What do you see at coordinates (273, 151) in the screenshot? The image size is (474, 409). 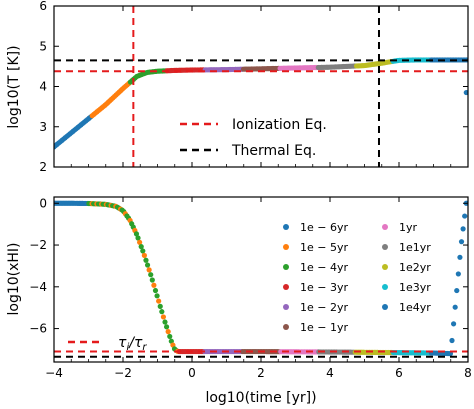 I see `legend-thermal-label: Thermal Eq.` at bounding box center [273, 151].